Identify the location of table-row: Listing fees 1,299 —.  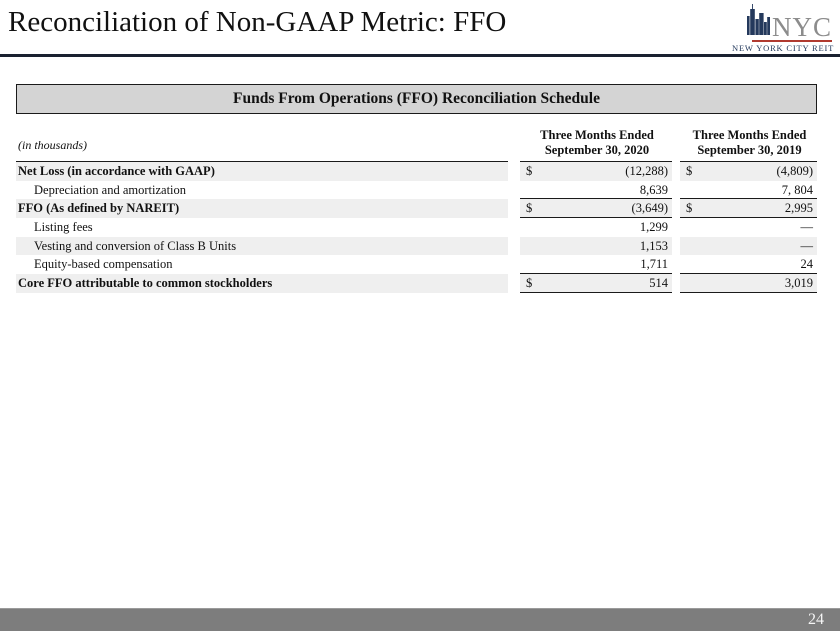
(416, 227).